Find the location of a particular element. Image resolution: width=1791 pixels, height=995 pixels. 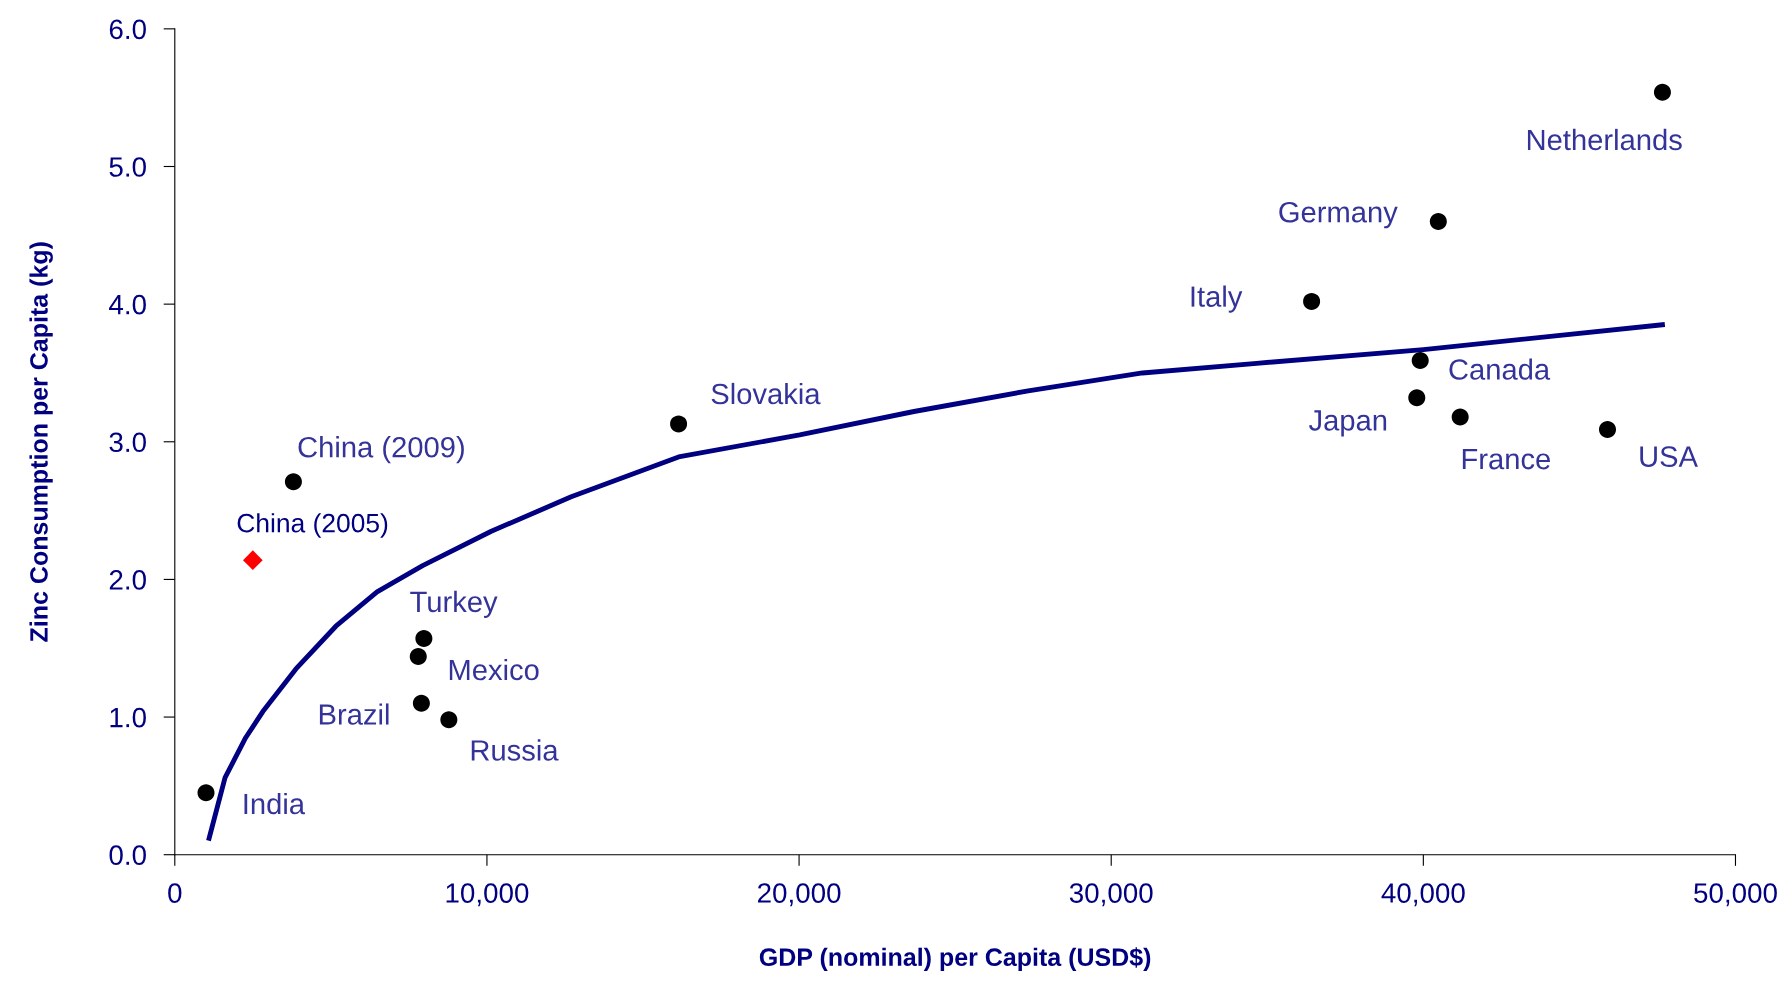

annotation: France is located at coordinates (1506, 459).